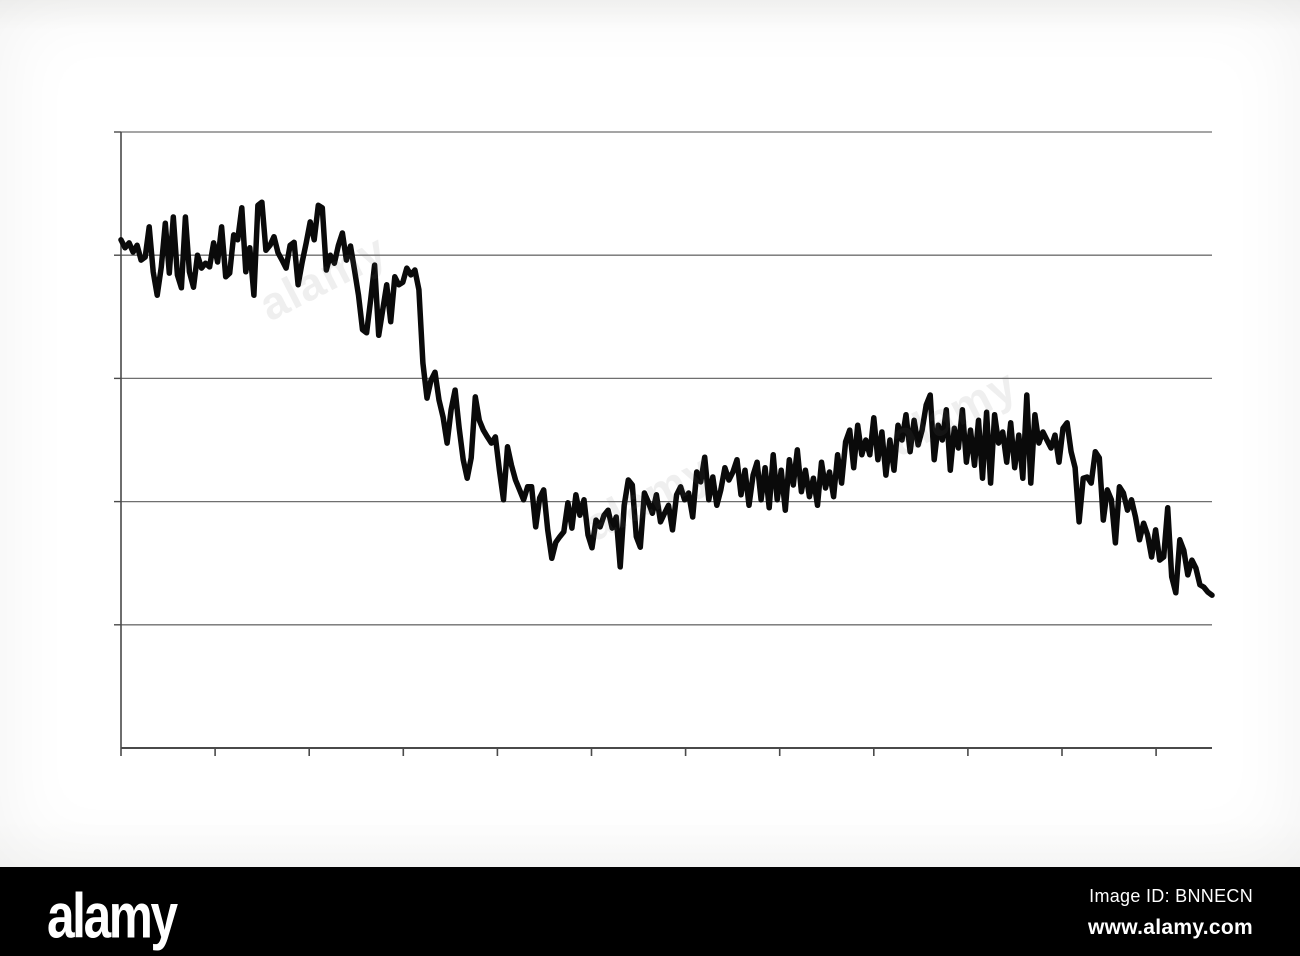 This screenshot has height=956, width=1300. What do you see at coordinates (1170, 927) in the screenshot?
I see `alamy-url-text: www.alamy.com` at bounding box center [1170, 927].